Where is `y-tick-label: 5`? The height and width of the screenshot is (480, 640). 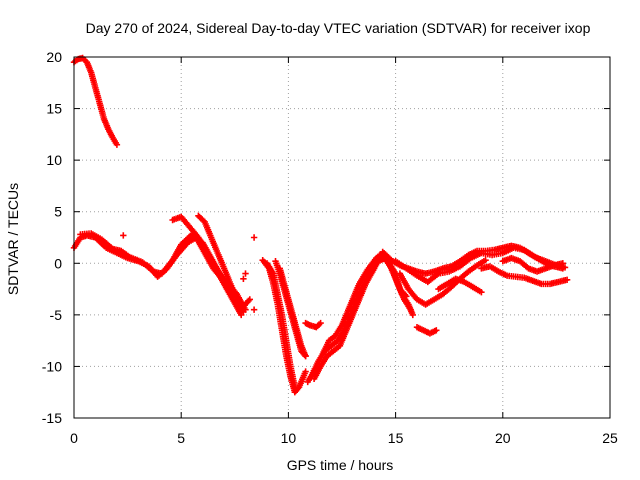 y-tick-label: 5 is located at coordinates (58, 212).